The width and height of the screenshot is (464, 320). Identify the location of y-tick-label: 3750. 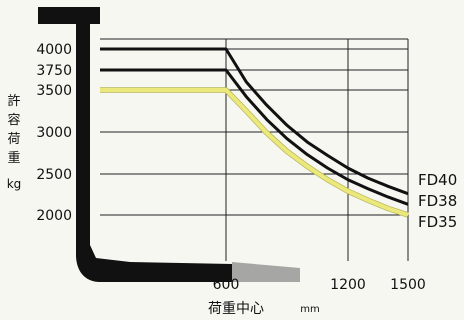
(54, 71).